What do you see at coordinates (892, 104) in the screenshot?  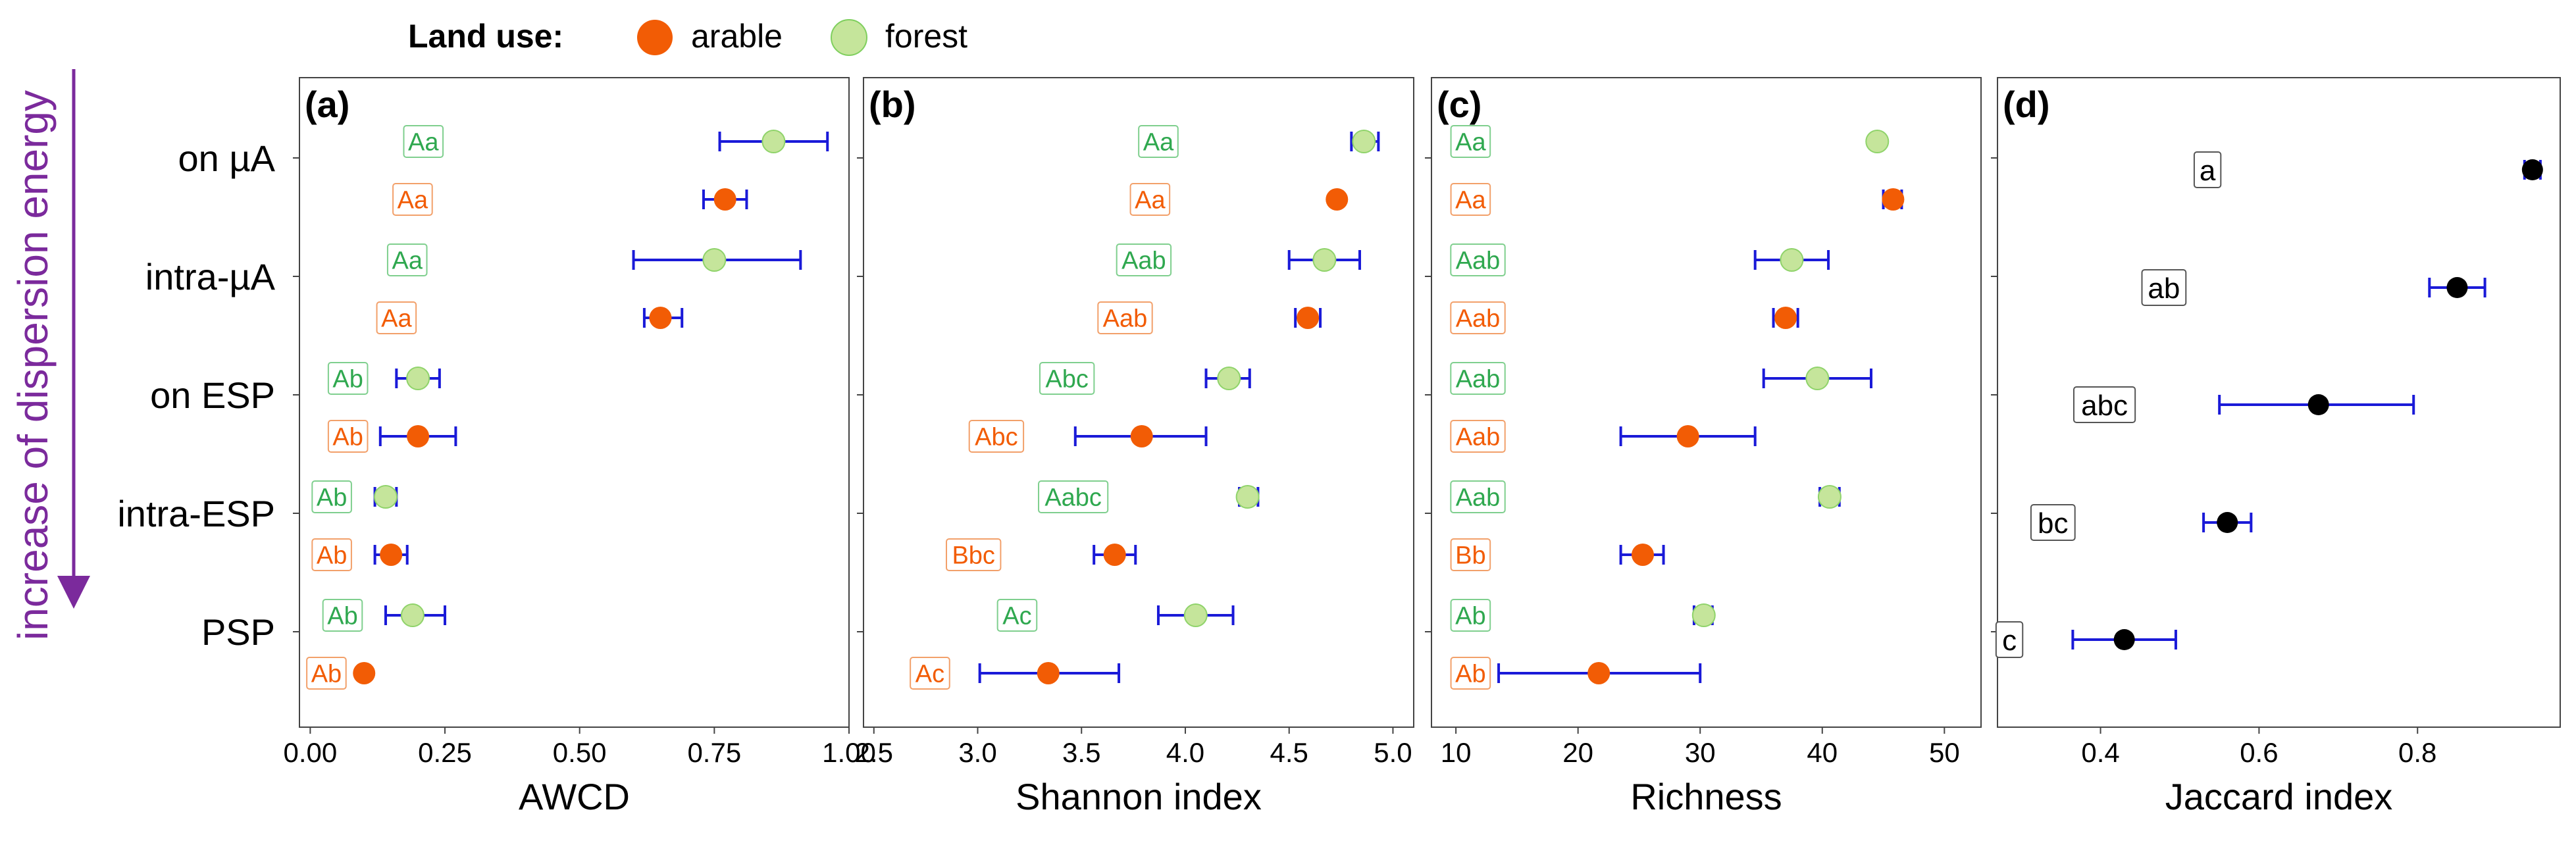 I see `panel-label: (b)` at bounding box center [892, 104].